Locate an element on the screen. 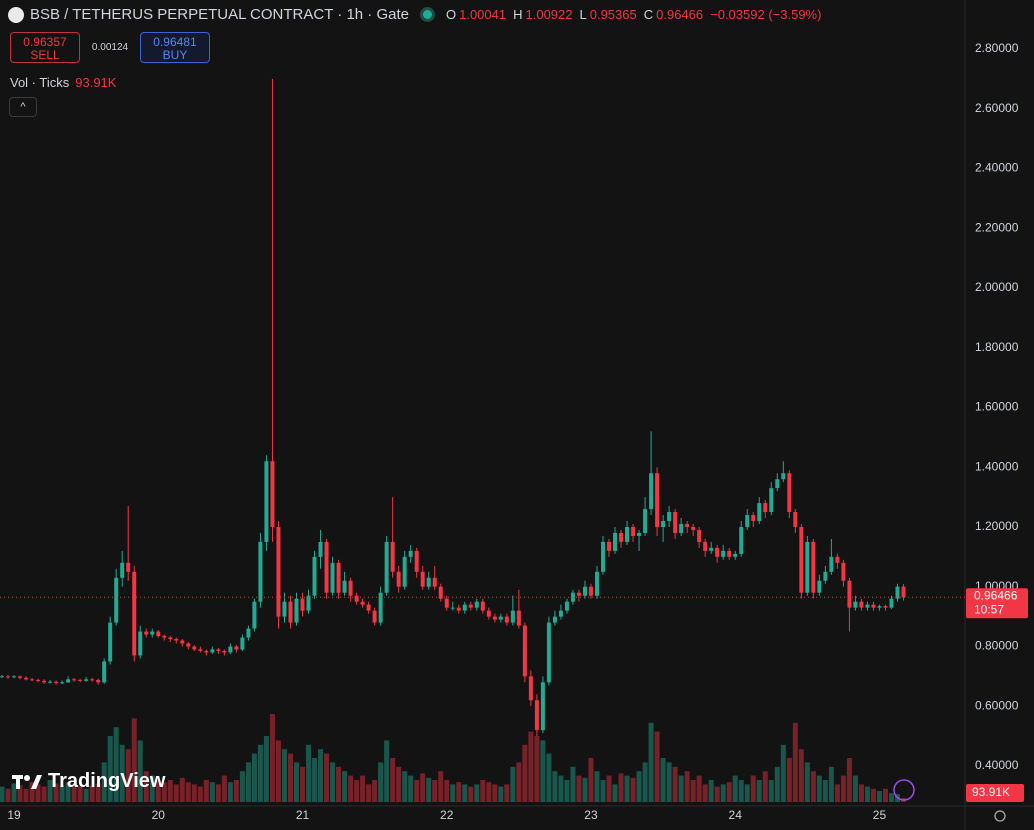 Image resolution: width=1034 pixels, height=830 pixels. y-tick-label: 1.80000 is located at coordinates (997, 347).